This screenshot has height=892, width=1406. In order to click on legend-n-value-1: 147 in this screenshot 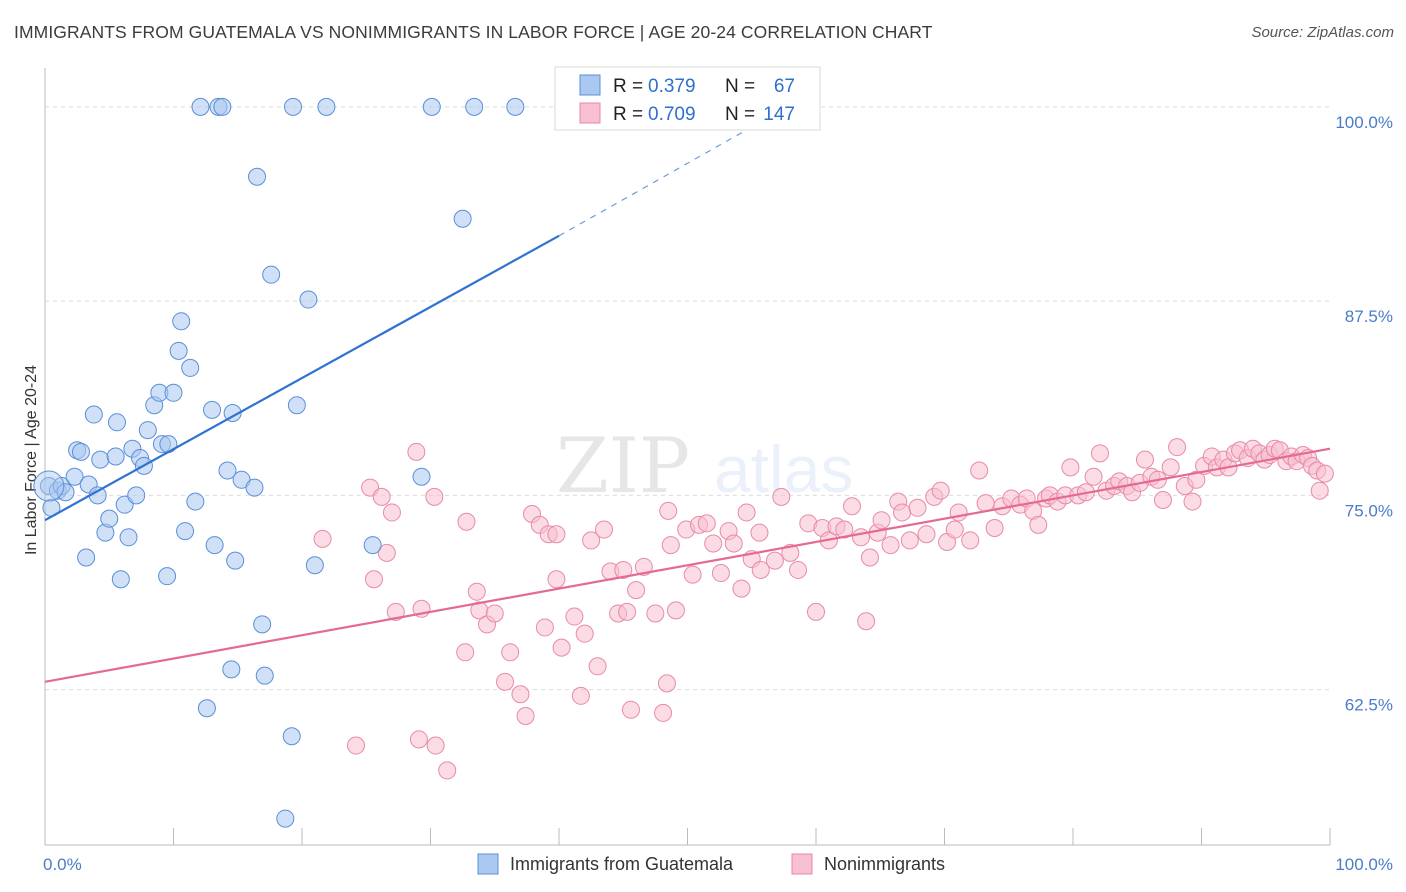, I will do `click(779, 114)`.